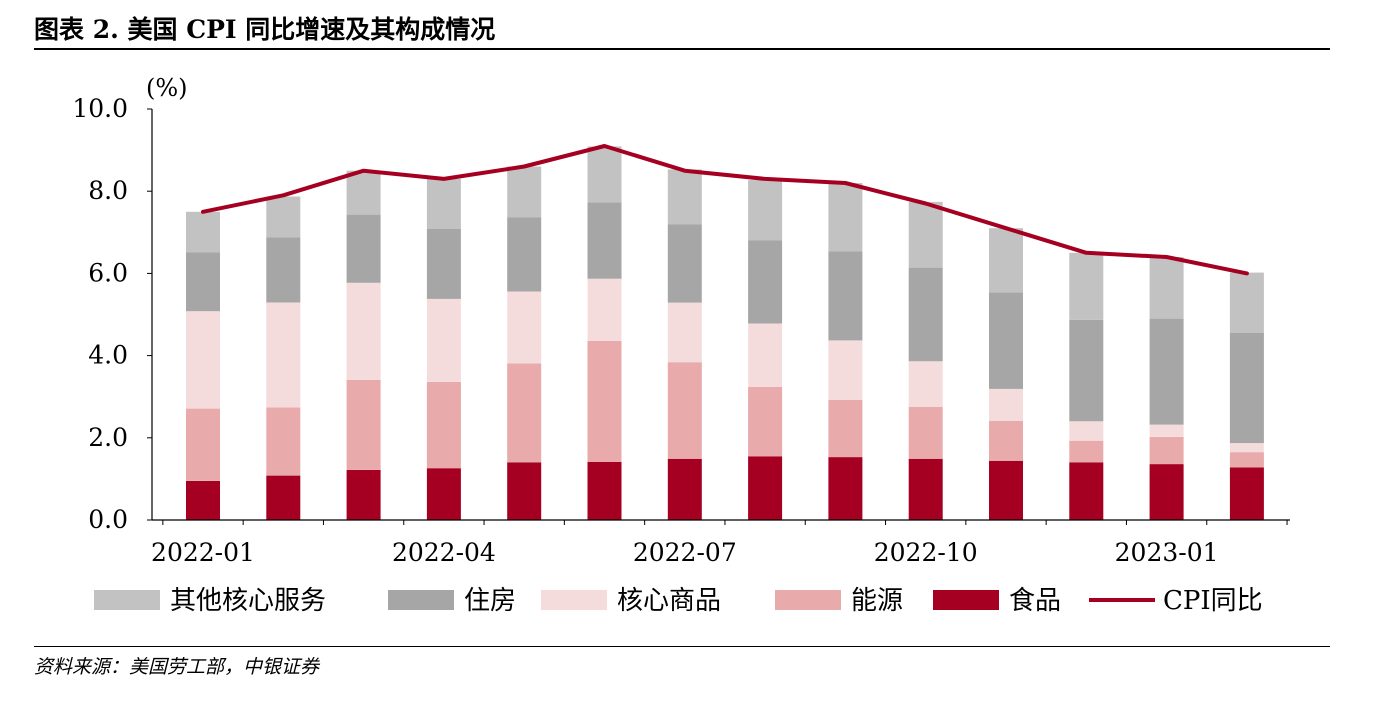 The width and height of the screenshot is (1374, 717). Describe the element at coordinates (444, 552) in the screenshot. I see `x-tick-label: 2022-04` at that location.